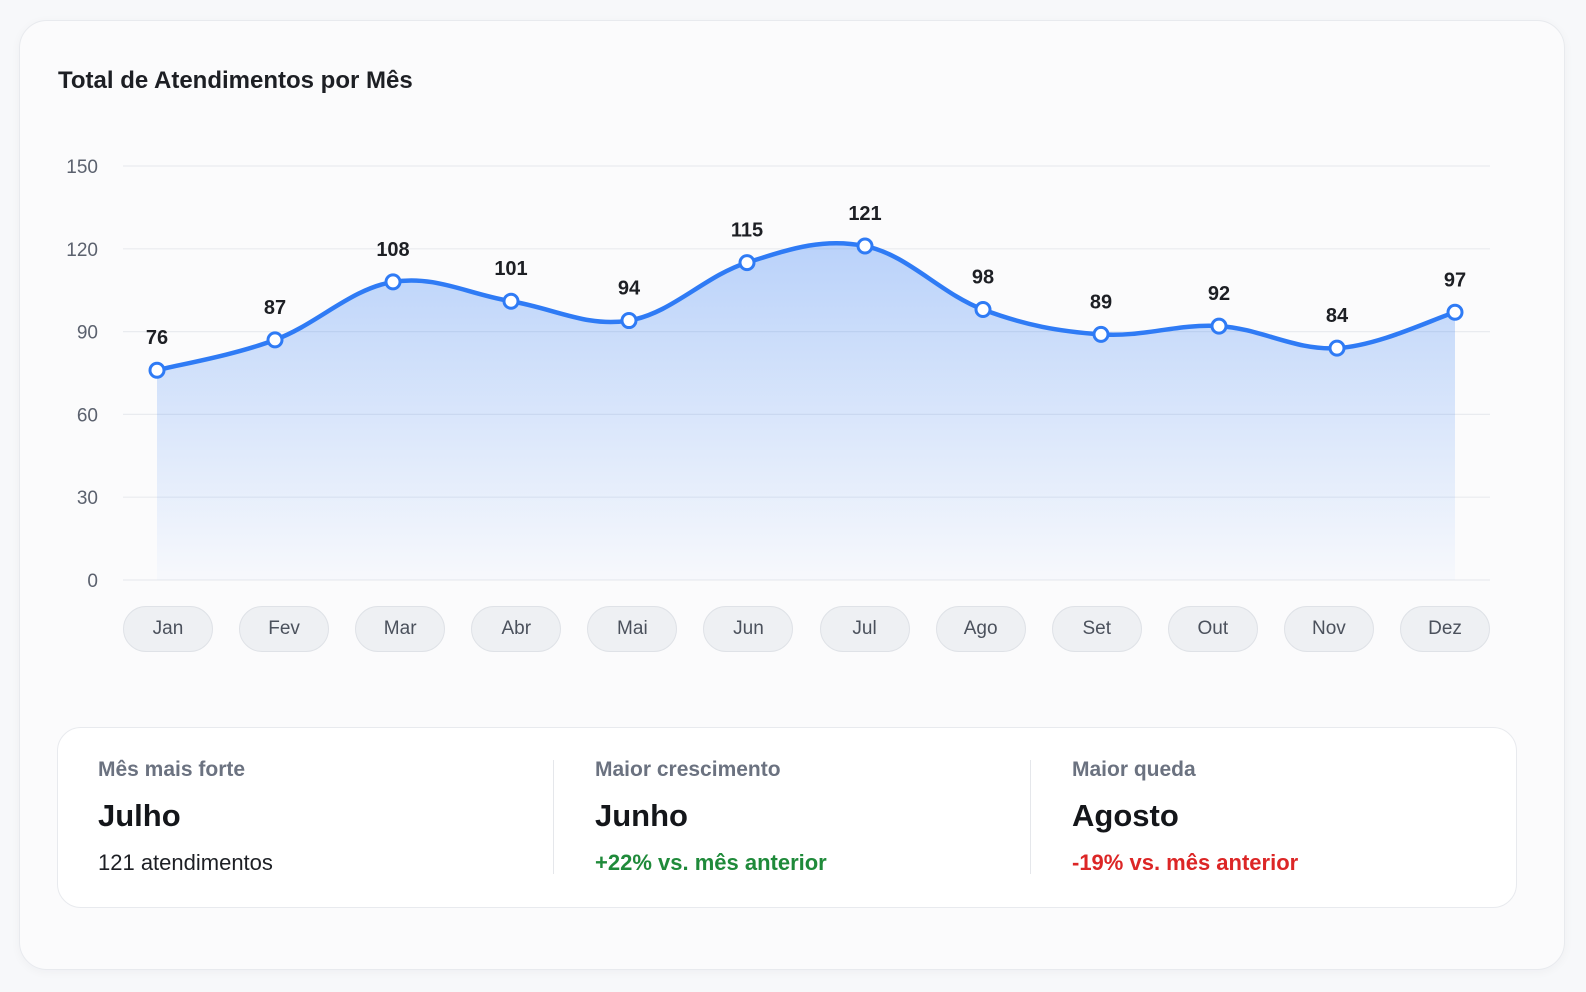 The width and height of the screenshot is (1586, 992). What do you see at coordinates (1212, 629) in the screenshot?
I see `x-tick-pill-out: Out` at bounding box center [1212, 629].